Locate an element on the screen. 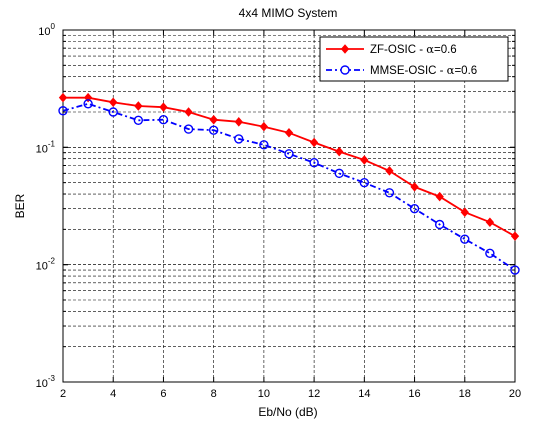  y-tick-label: 10⁻¹ is located at coordinates (46, 147).